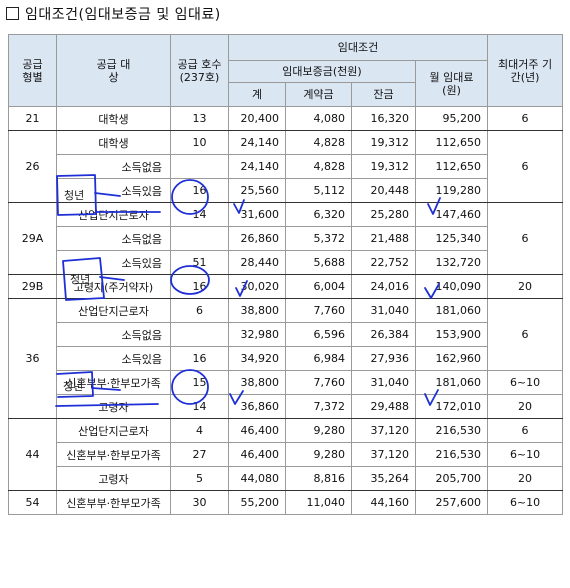 The width and height of the screenshot is (570, 588). I want to click on cell-units: 6, so click(199, 310).